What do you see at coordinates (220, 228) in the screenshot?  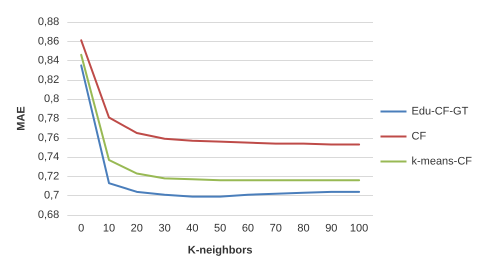 I see `x-tick-label: 50` at bounding box center [220, 228].